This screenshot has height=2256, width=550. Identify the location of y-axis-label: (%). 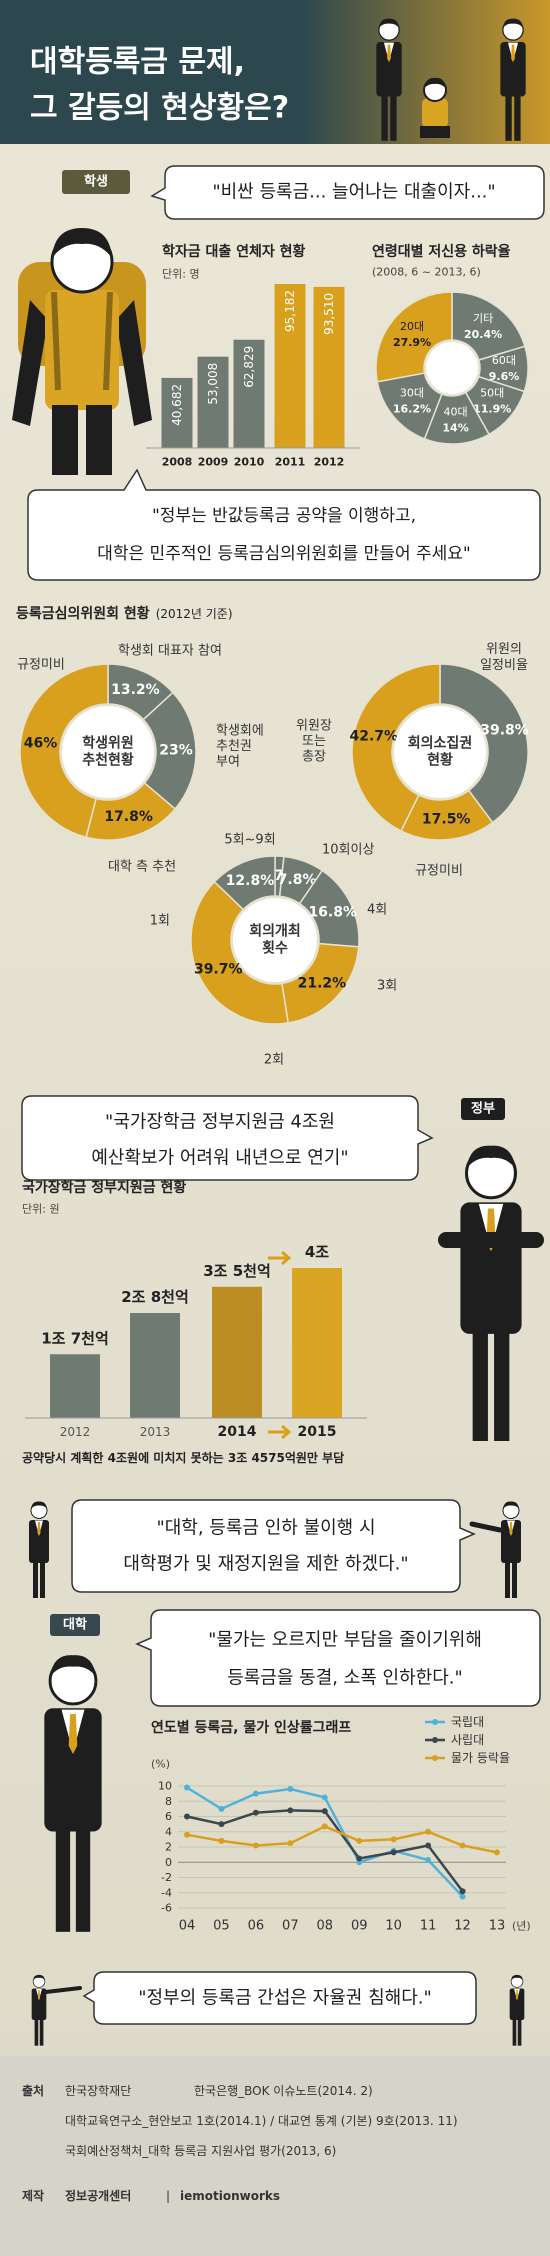
(160, 1764).